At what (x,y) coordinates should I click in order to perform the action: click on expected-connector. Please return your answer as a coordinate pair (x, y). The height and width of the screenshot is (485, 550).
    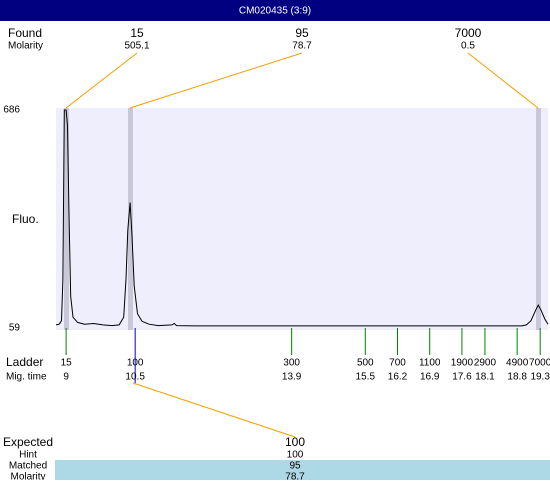
    Looking at the image, I should click on (214, 410).